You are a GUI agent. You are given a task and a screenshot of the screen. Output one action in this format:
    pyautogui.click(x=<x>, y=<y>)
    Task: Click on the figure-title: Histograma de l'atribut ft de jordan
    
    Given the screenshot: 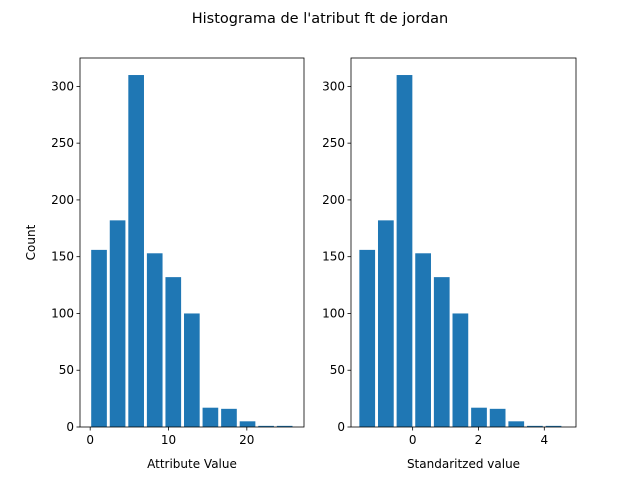 What is the action you would take?
    pyautogui.click(x=320, y=19)
    